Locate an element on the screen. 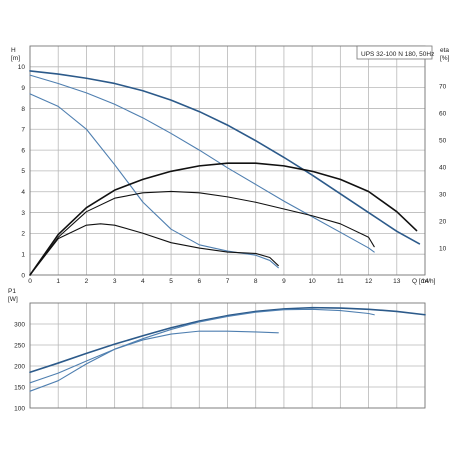 The image size is (460, 460). y2-tick-label: 50 is located at coordinates (443, 141).